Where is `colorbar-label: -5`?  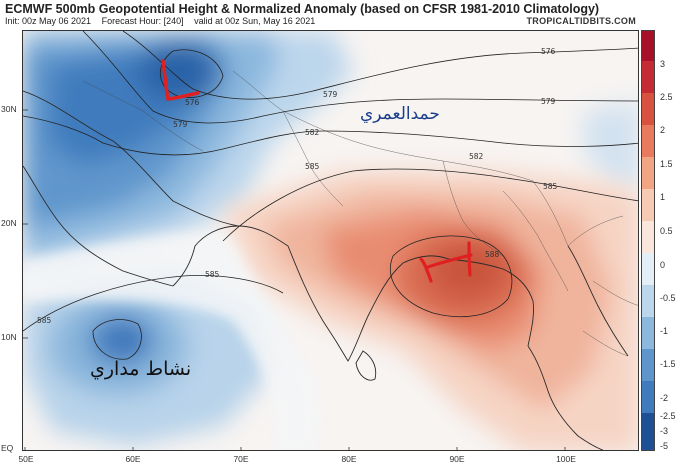
colorbar-label: -5 is located at coordinates (664, 446).